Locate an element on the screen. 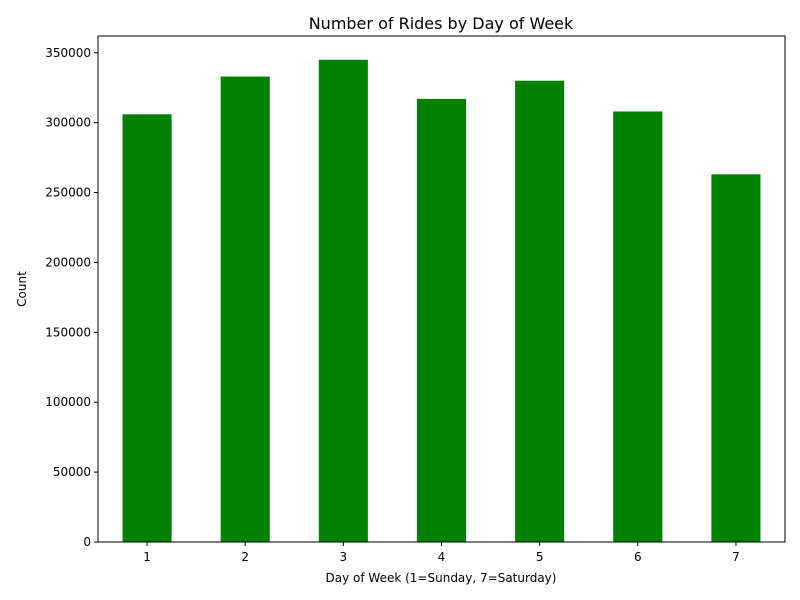  chart-title: Number of Rides by Day of Week is located at coordinates (441, 23).